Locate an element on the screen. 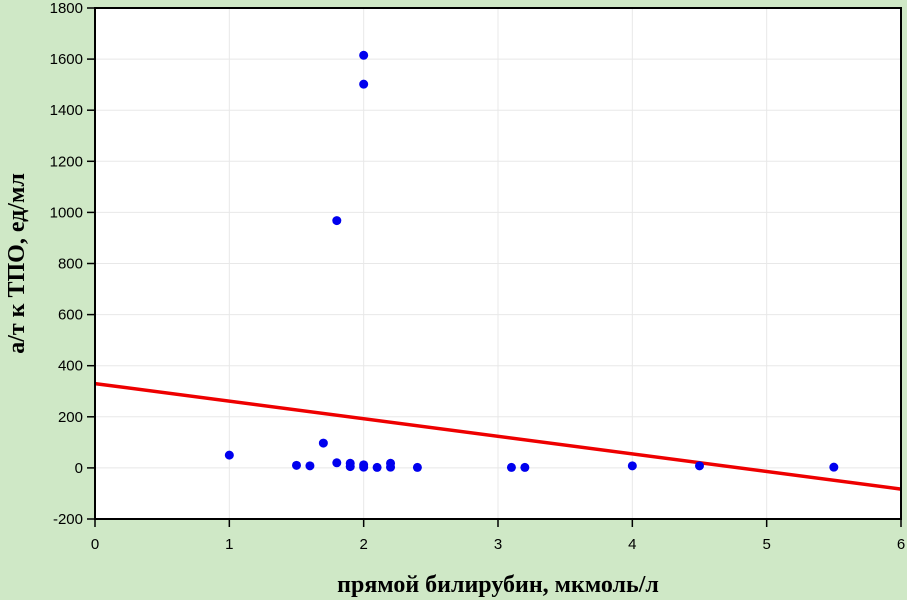  x-tick-label: 0 is located at coordinates (95, 544).